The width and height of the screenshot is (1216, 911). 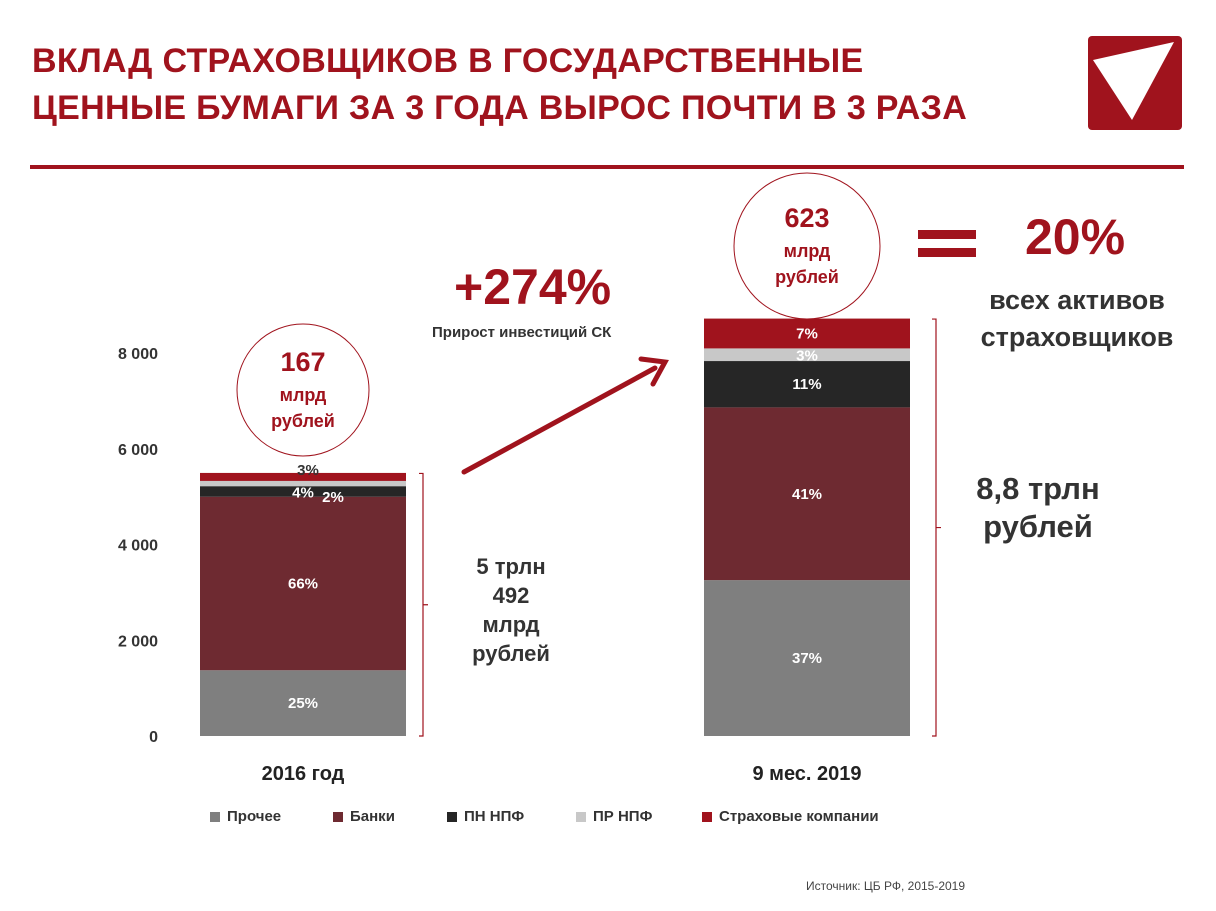 I want to click on total-2019-line-2: рублей, so click(x=1038, y=526).